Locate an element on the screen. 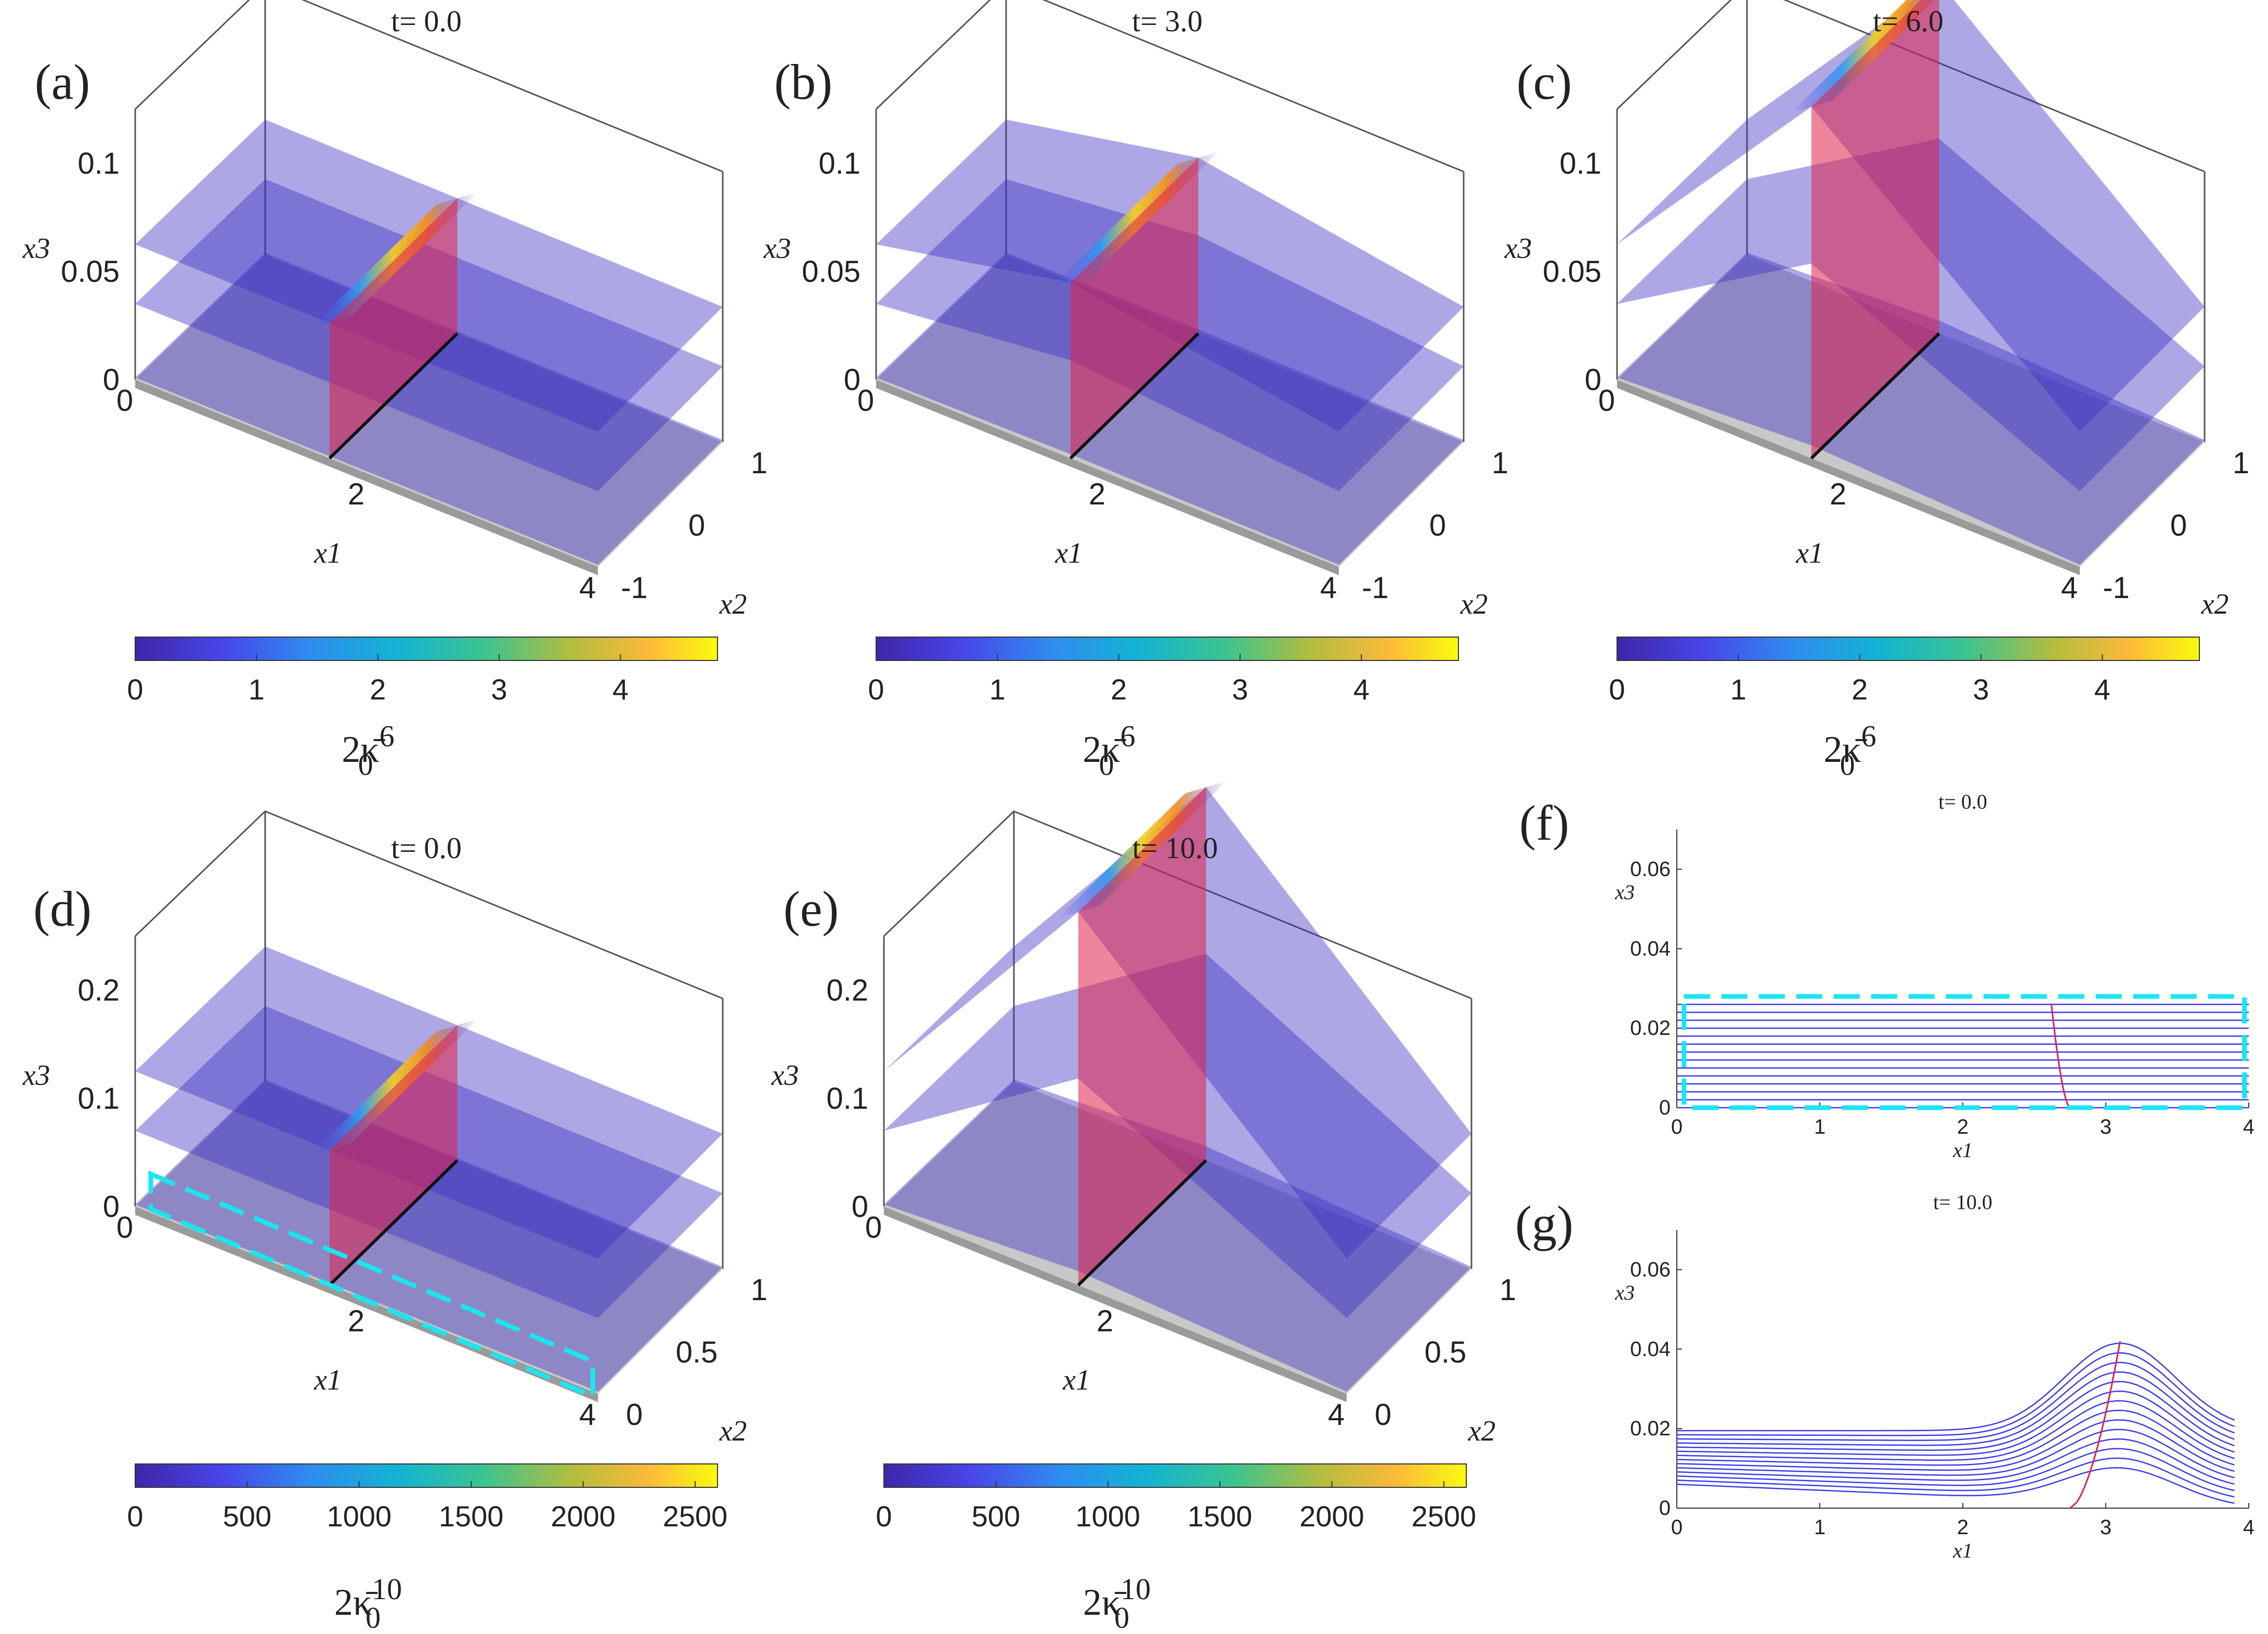  floor-edge is located at coordinates (366, 1304).